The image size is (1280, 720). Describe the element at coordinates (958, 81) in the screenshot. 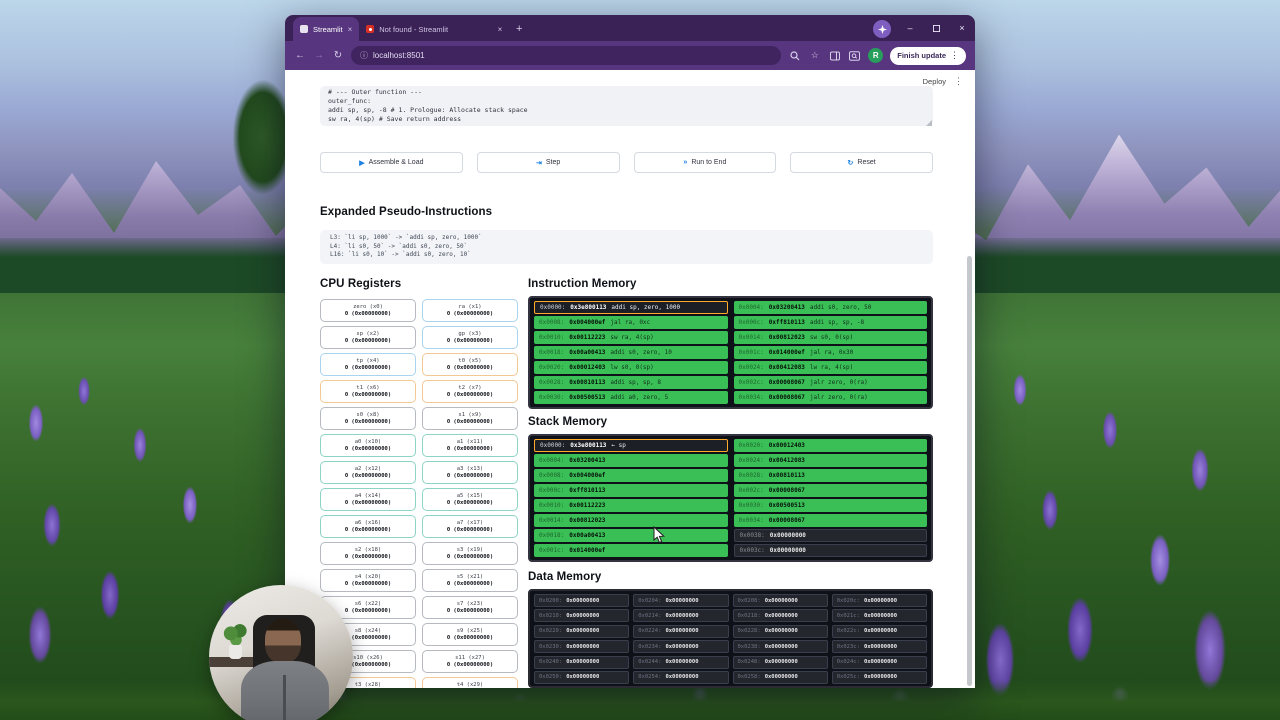

I see `app-menu-icon: ⋮` at that location.